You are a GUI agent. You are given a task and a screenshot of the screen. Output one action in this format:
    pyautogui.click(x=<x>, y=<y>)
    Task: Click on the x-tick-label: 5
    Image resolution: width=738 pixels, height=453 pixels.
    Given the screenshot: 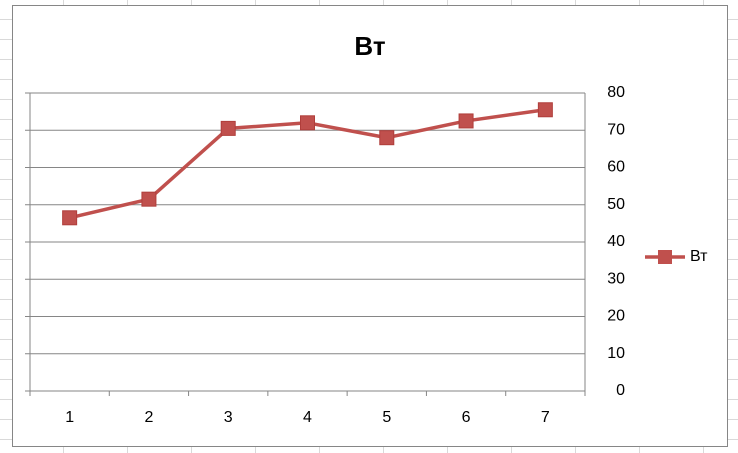 What is the action you would take?
    pyautogui.click(x=386, y=417)
    